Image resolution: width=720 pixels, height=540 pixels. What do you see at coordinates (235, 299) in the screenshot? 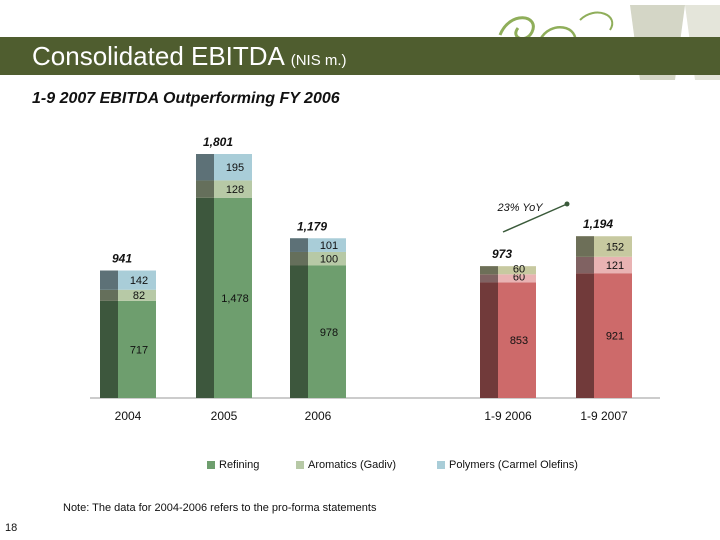
I see `data-label-2005-series-0: 1,478` at bounding box center [235, 299].